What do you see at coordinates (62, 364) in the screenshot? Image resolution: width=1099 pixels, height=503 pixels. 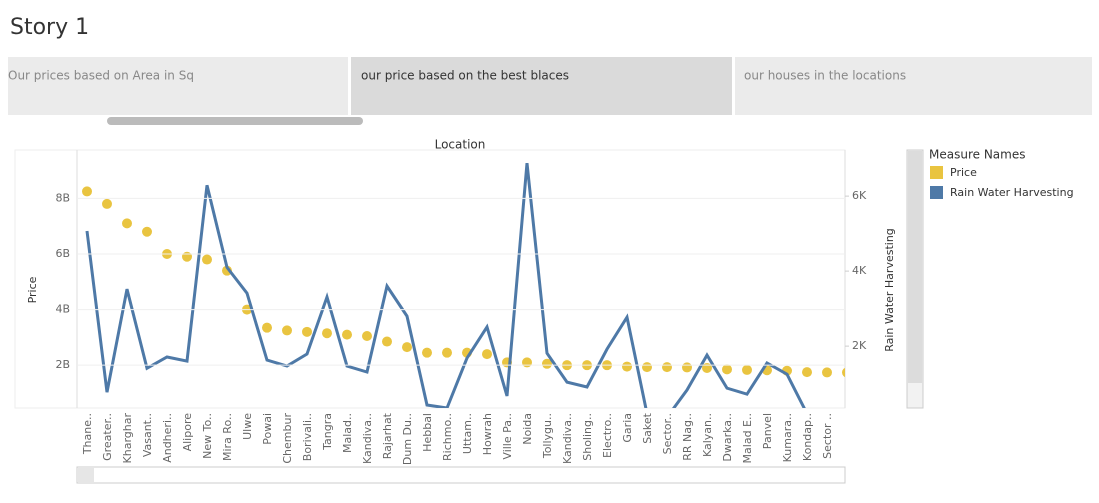 I see `y-tick-label: 2B` at bounding box center [62, 364].